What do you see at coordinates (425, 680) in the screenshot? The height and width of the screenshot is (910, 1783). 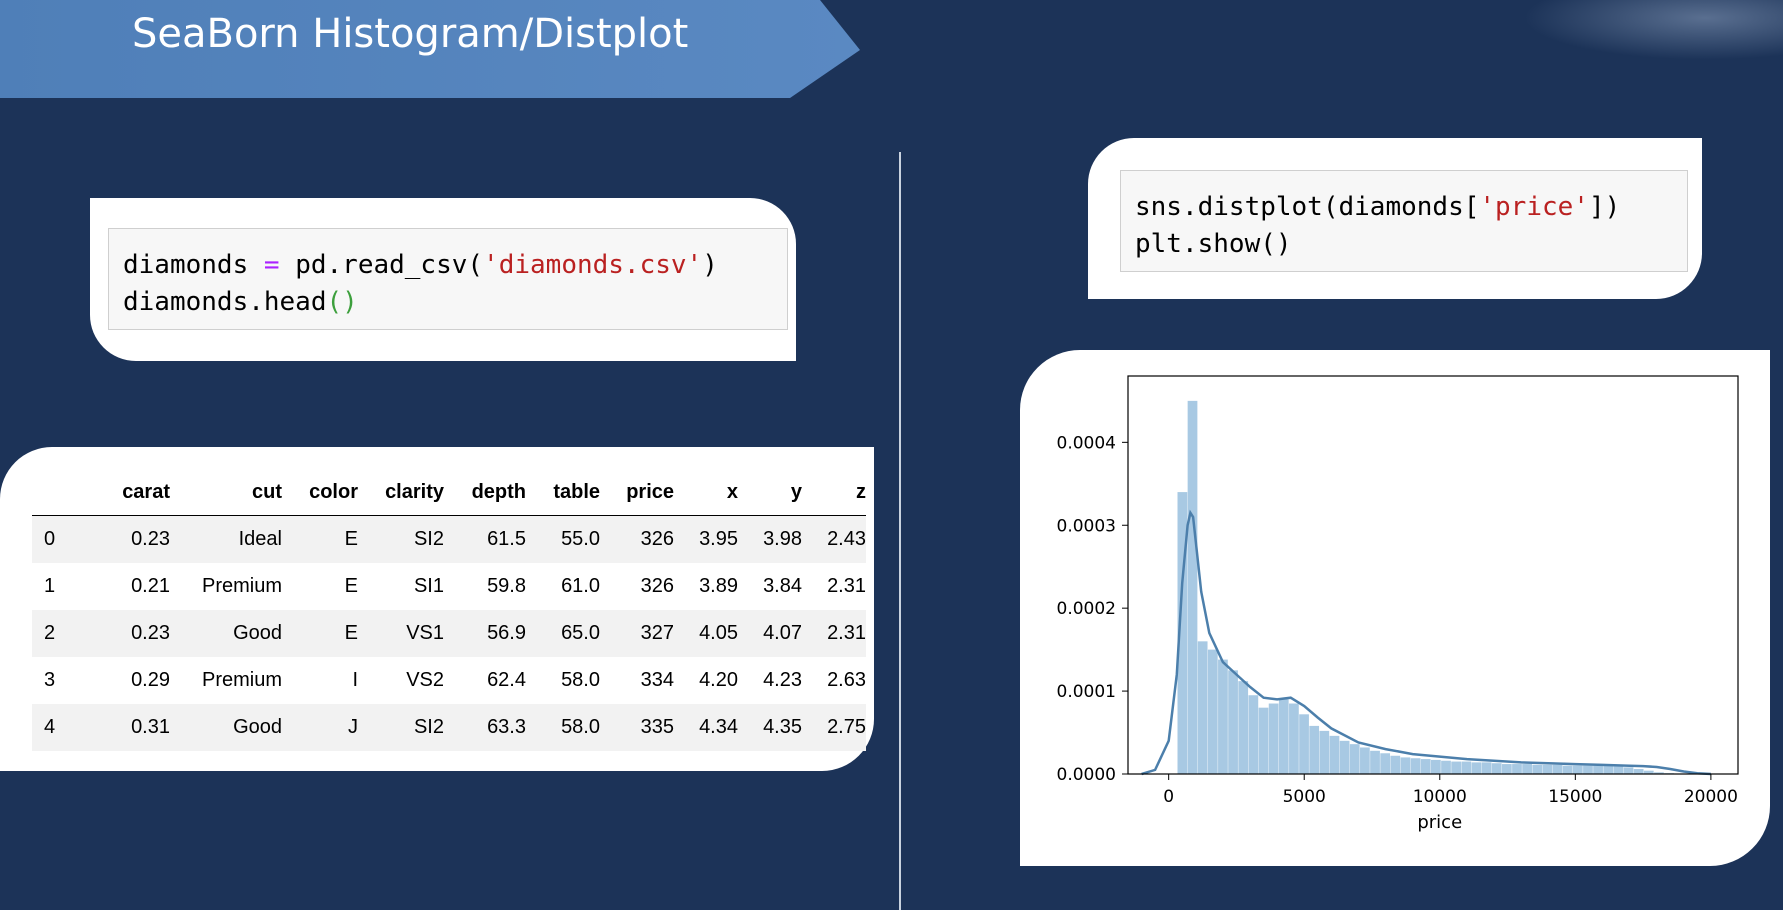 I see `table-cell: VS2` at bounding box center [425, 680].